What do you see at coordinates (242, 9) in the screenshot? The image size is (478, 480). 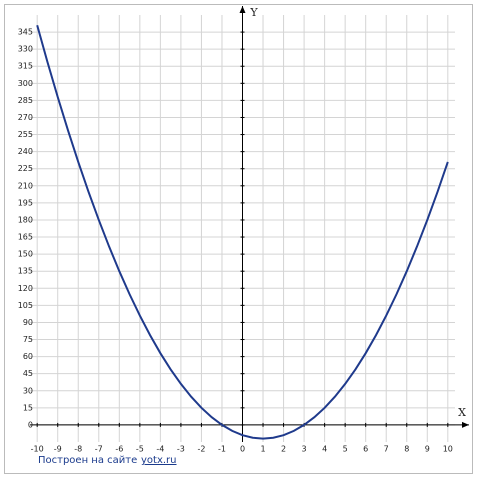 I see `y-axis-arrow` at bounding box center [242, 9].